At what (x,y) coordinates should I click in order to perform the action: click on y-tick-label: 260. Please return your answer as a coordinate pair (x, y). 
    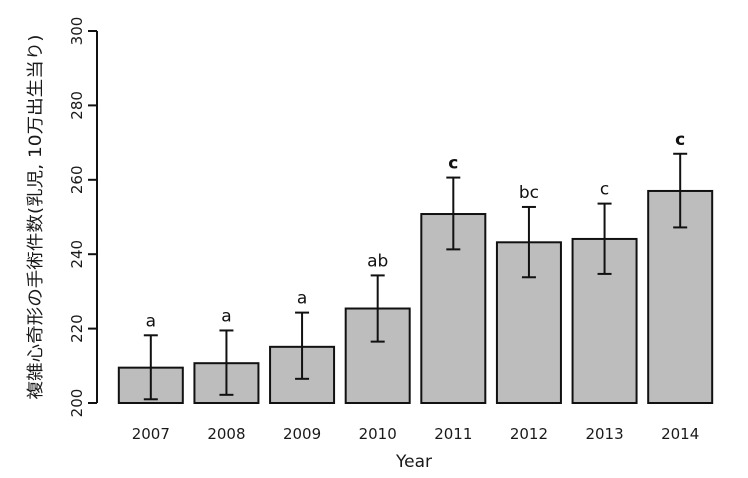
    Looking at the image, I should click on (77, 179).